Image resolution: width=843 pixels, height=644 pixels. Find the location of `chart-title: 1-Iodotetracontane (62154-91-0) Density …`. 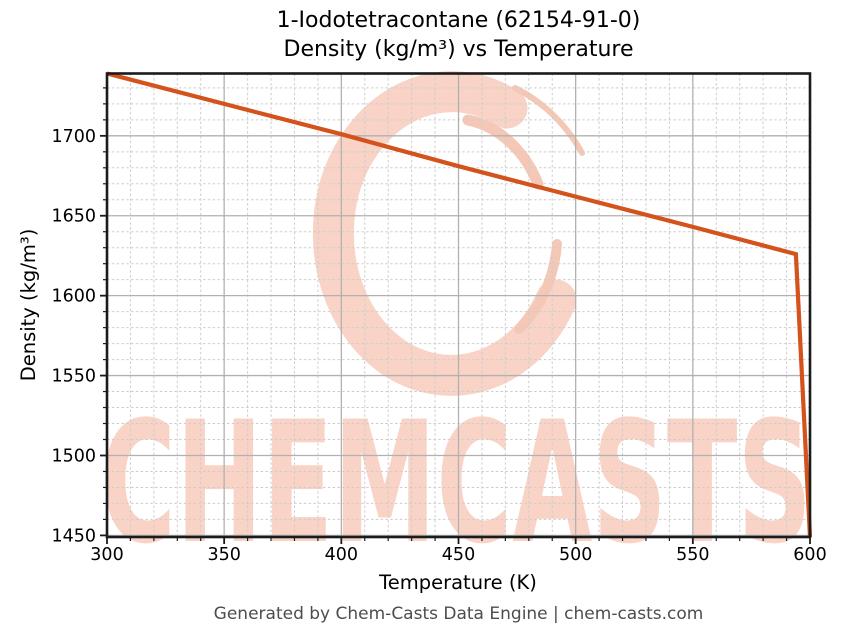

chart-title: 1-Iodotetracontane (62154-91-0) Density … is located at coordinates (458, 35).